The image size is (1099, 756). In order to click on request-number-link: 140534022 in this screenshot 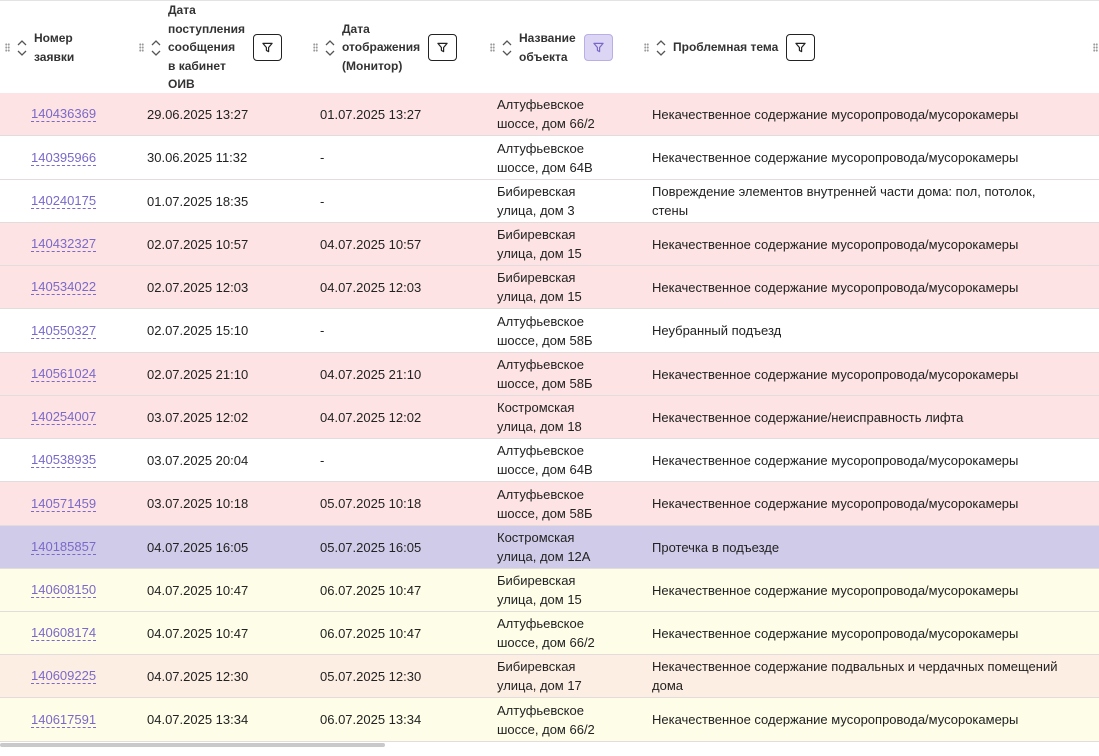, I will do `click(64, 287)`.